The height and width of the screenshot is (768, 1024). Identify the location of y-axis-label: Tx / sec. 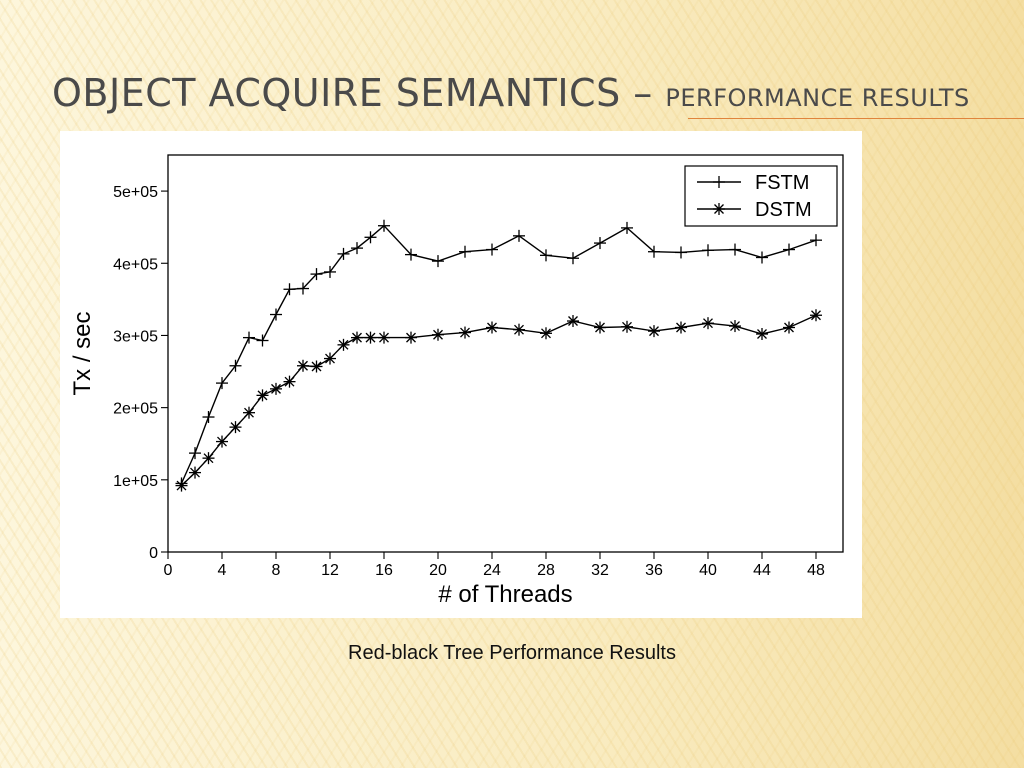
(82, 353).